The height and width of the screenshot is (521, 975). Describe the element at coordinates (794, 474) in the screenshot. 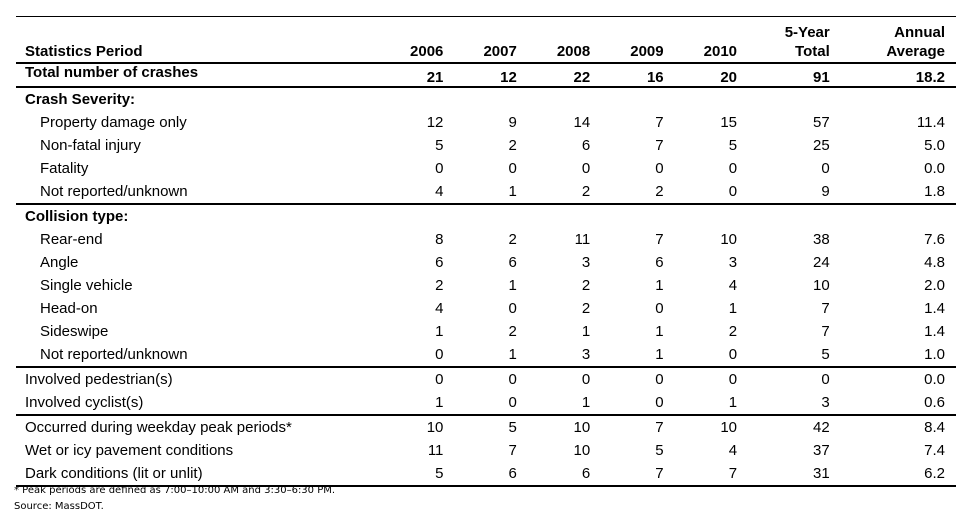

I see `cell-value: 31` at that location.